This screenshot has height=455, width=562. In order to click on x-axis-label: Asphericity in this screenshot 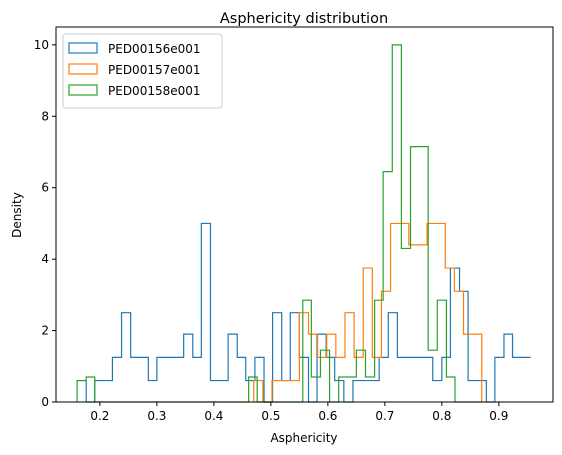, I will do `click(303, 438)`.